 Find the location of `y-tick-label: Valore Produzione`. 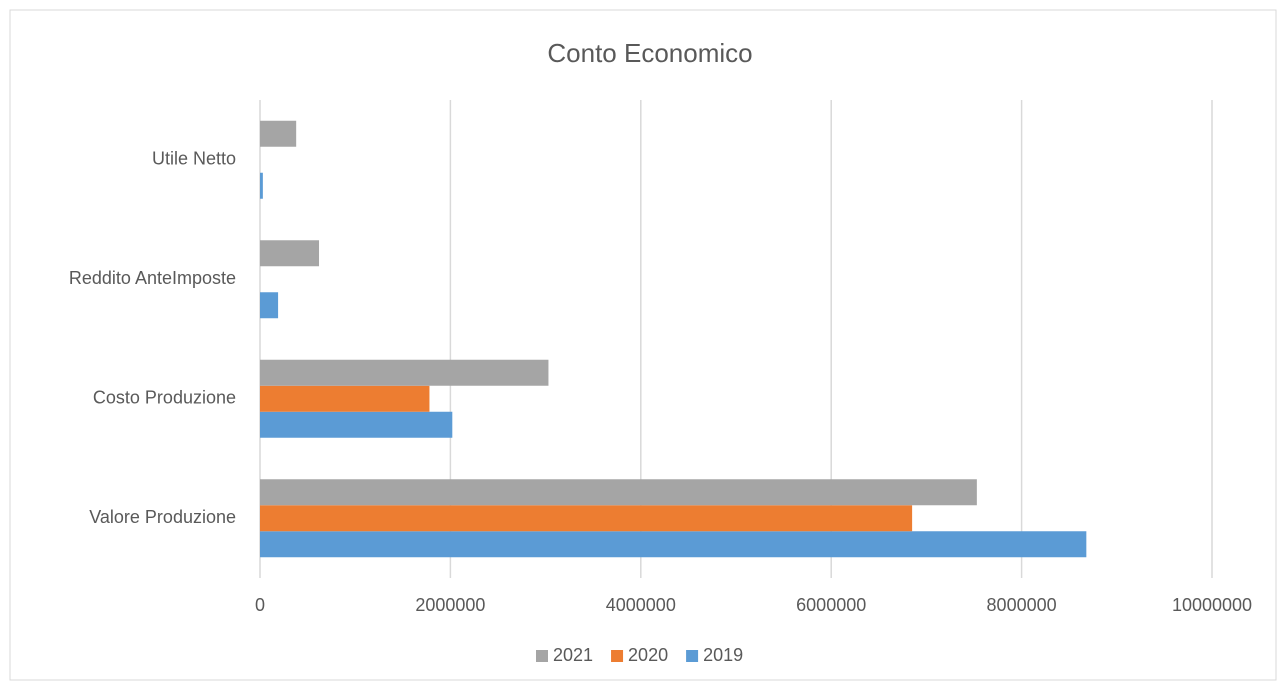

y-tick-label: Valore Produzione is located at coordinates (162, 517).